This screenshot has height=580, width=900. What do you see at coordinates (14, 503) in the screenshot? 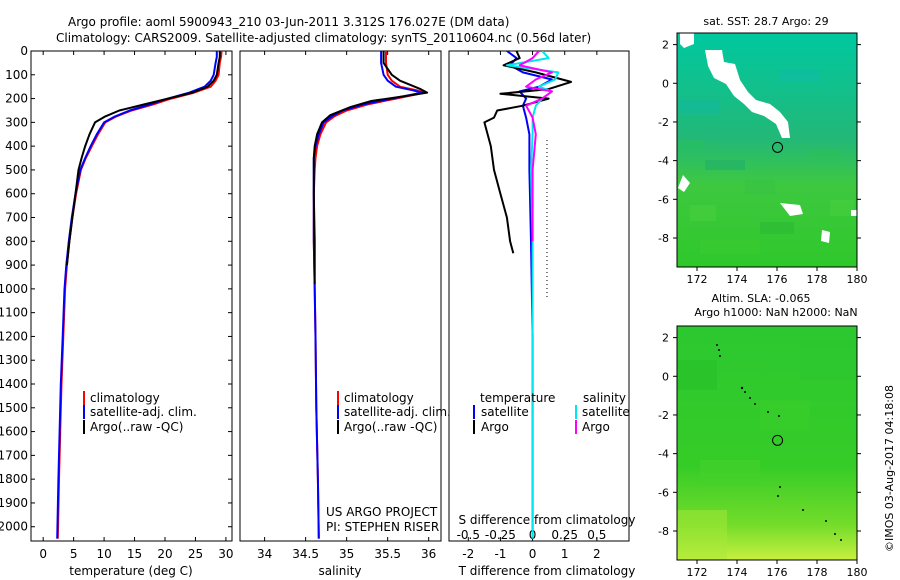
I see `depth-tick-label: 1900` at bounding box center [14, 503].